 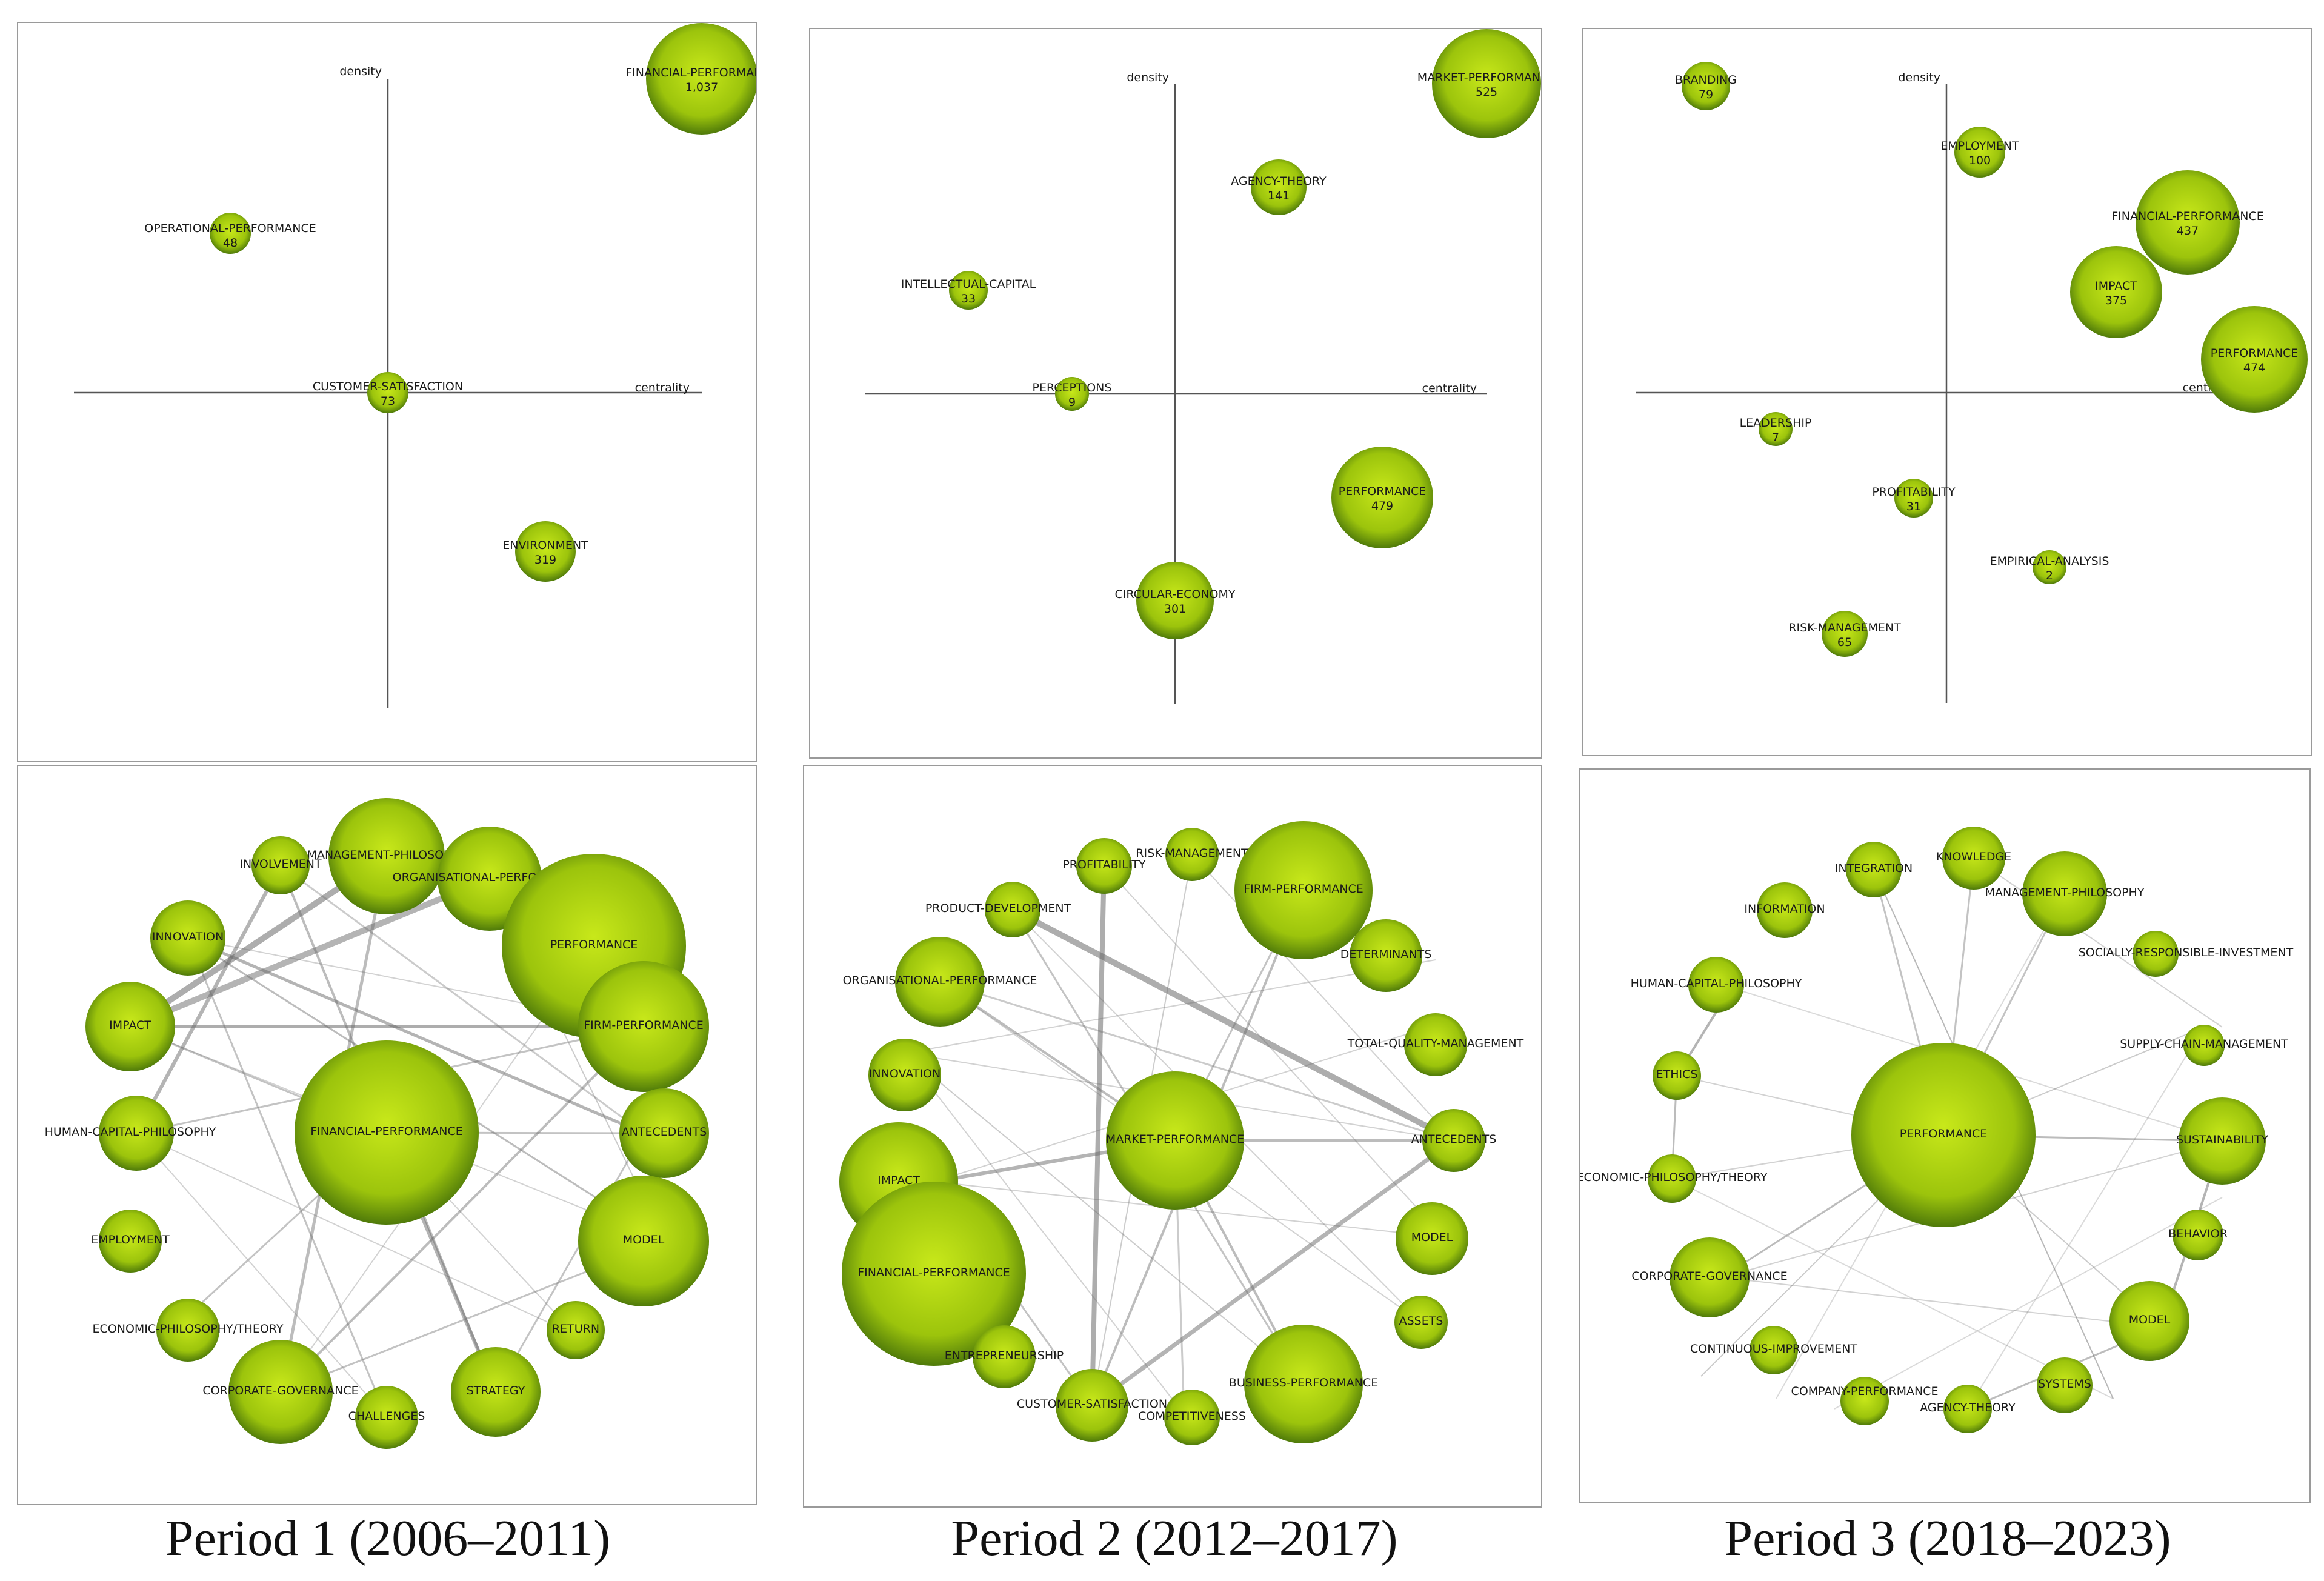 I want to click on network-node: AGENCY-THEORY, so click(x=1968, y=1409).